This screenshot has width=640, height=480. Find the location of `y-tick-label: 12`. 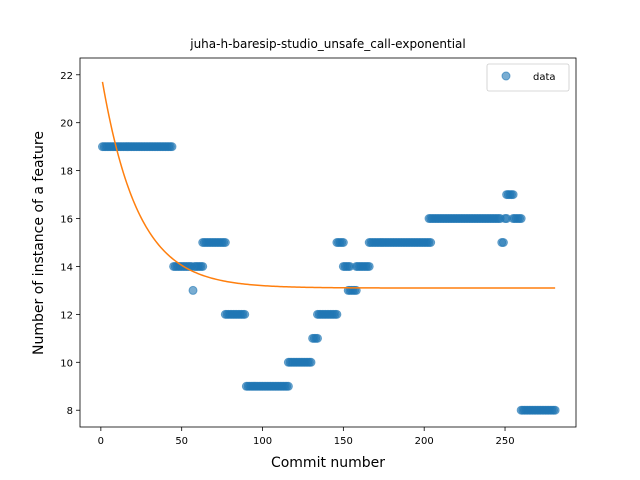

y-tick-label: 12 is located at coordinates (66, 315).